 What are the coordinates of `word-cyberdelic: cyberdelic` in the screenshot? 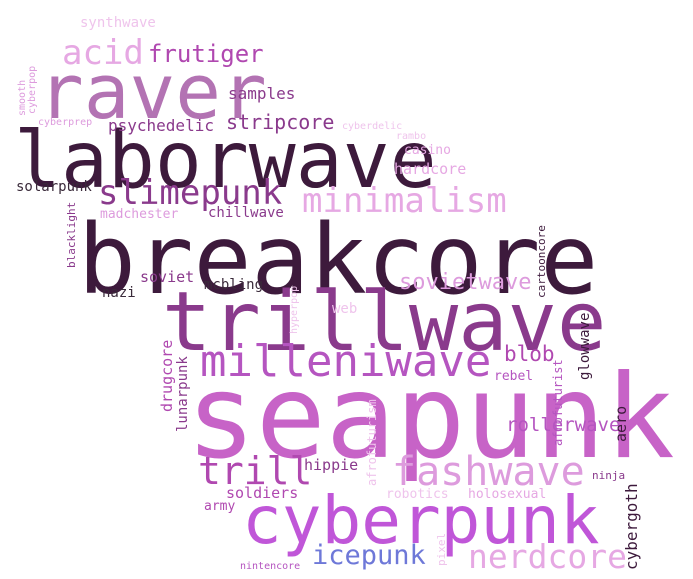 It's located at (372, 126).